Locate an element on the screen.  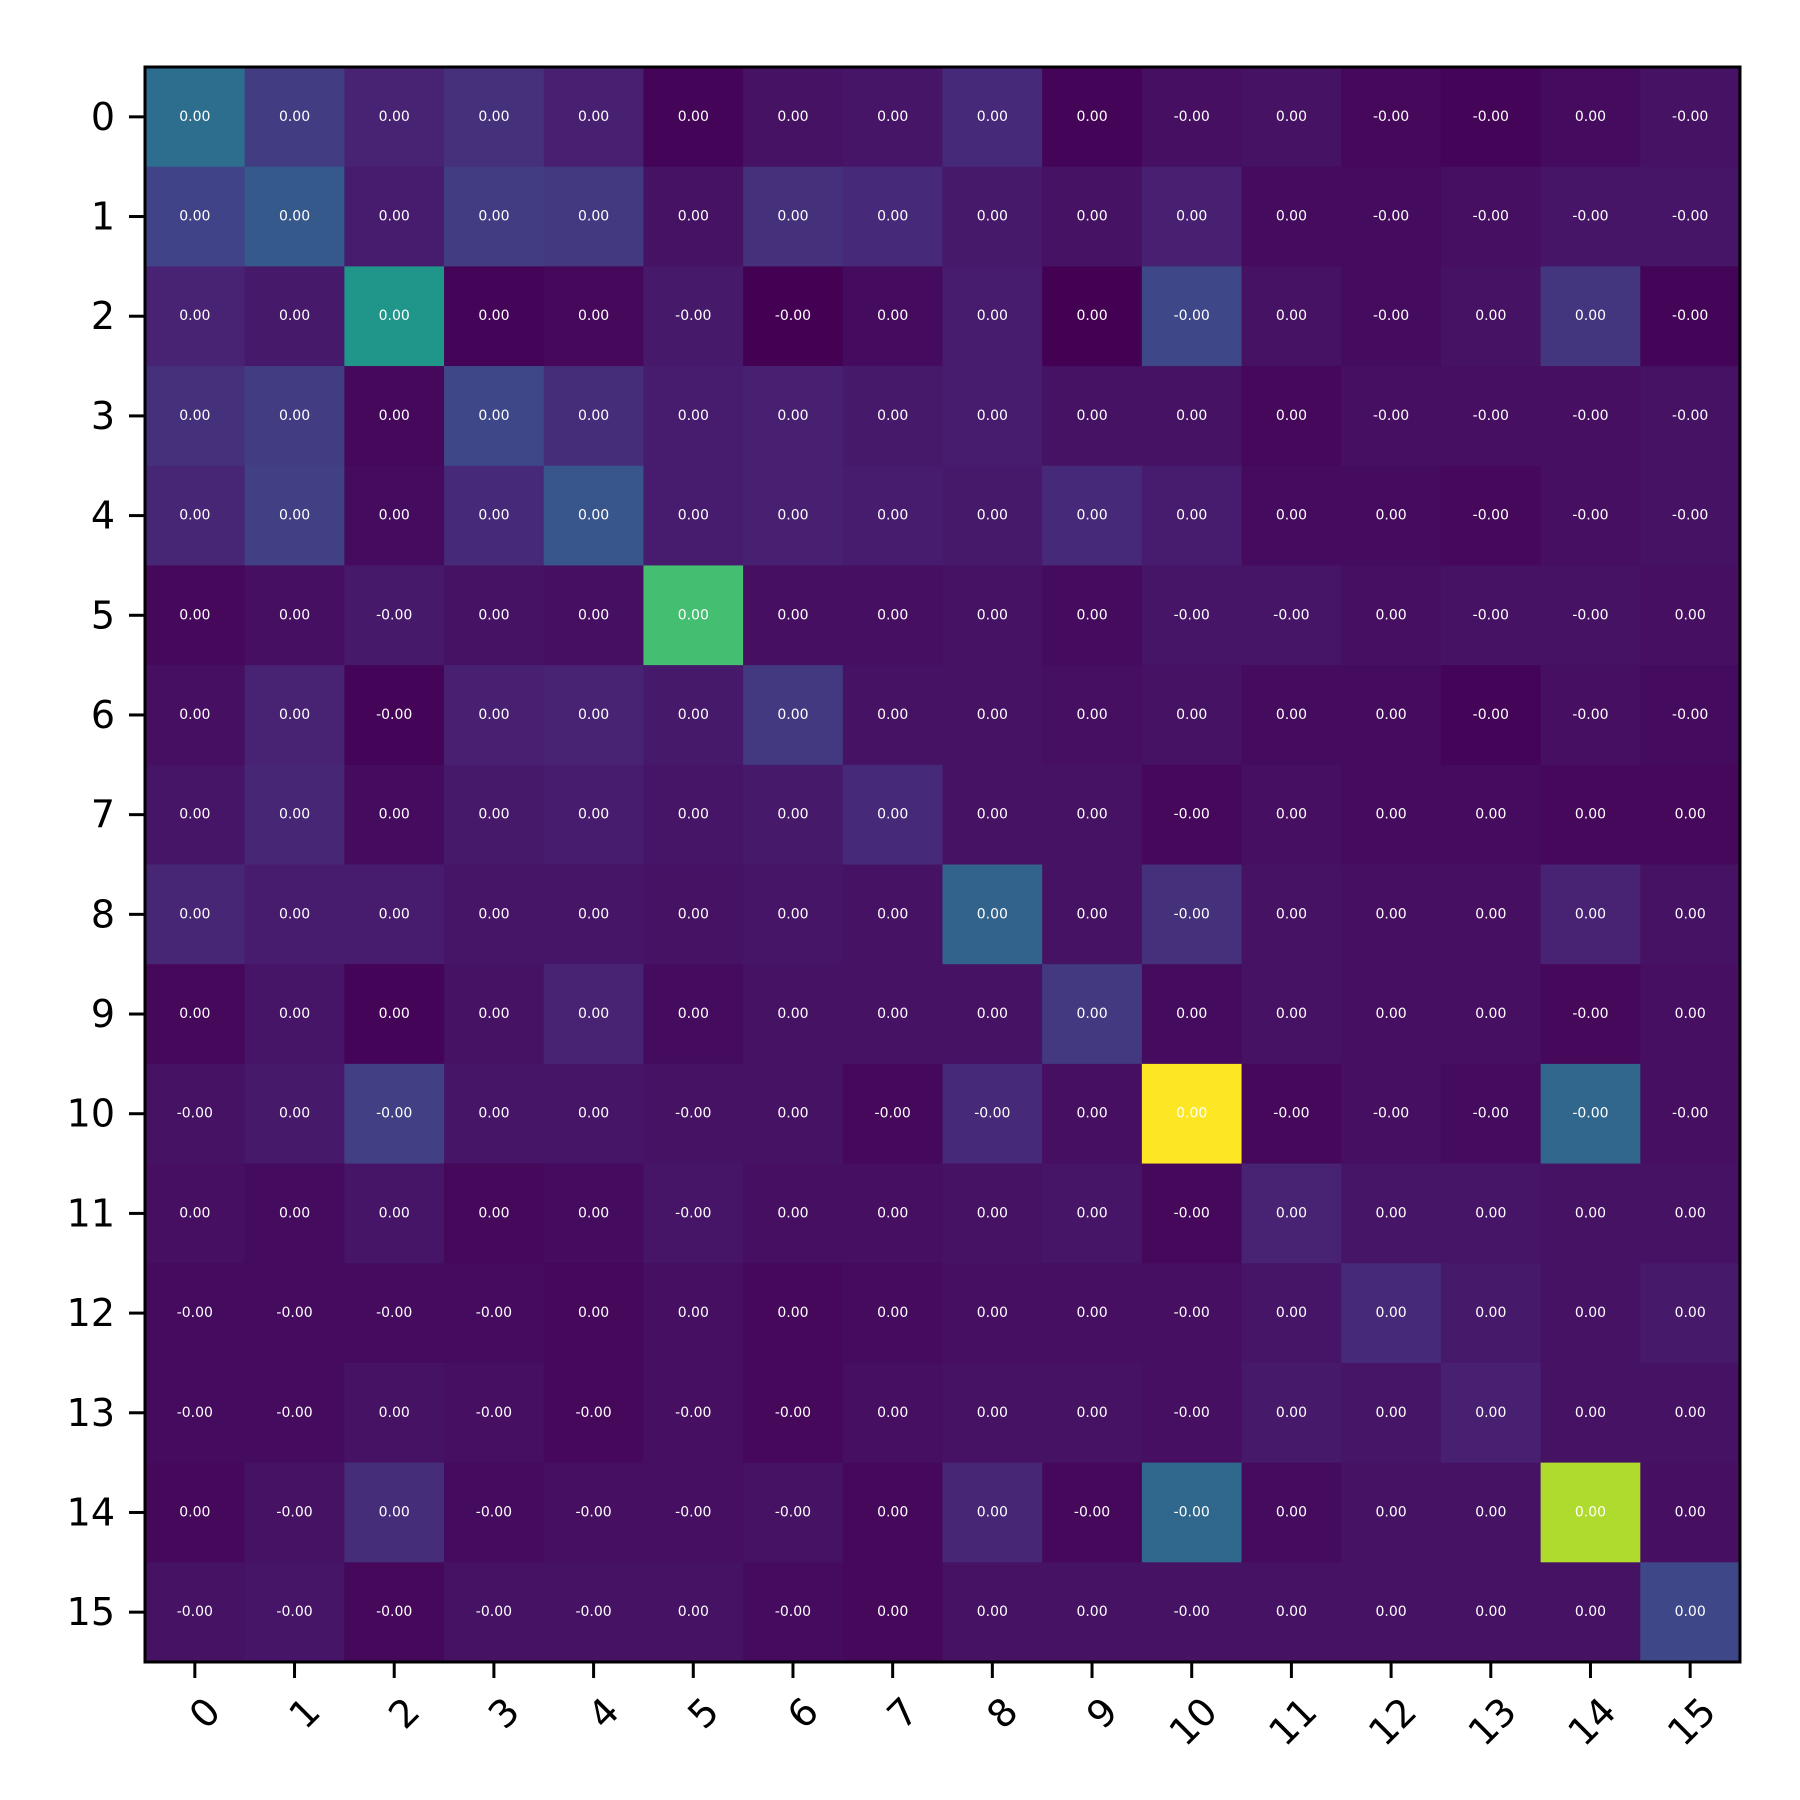
y-tick-label: 4 is located at coordinates (103, 516).